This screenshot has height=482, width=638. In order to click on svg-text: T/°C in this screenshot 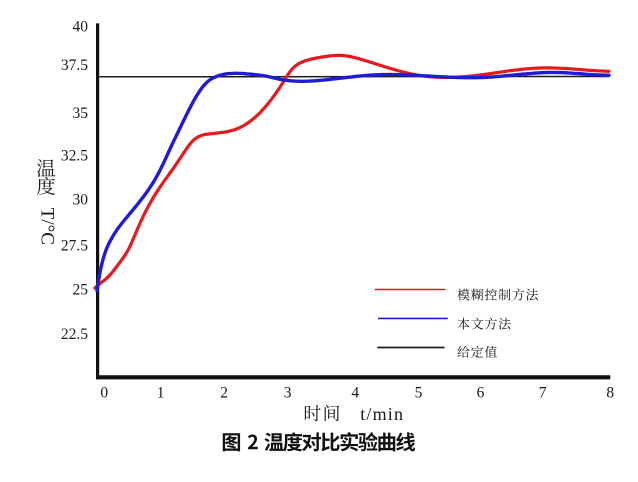, I will do `click(47, 226)`.